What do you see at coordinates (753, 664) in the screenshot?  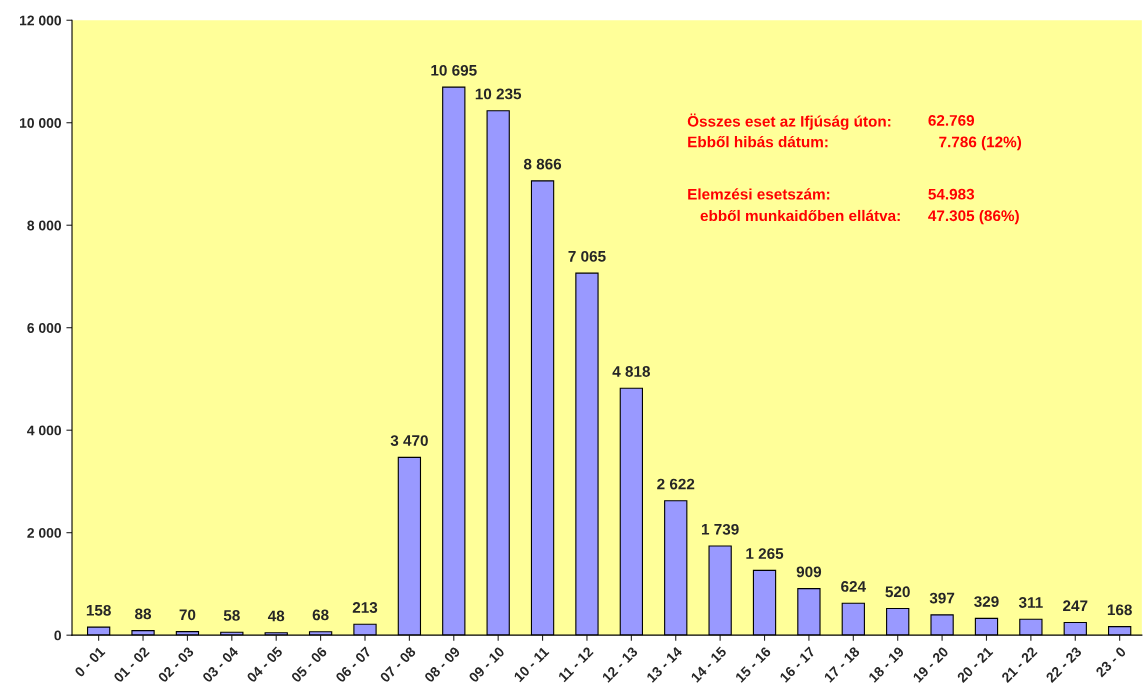 I see `x-tick-label: 15 - 16` at bounding box center [753, 664].